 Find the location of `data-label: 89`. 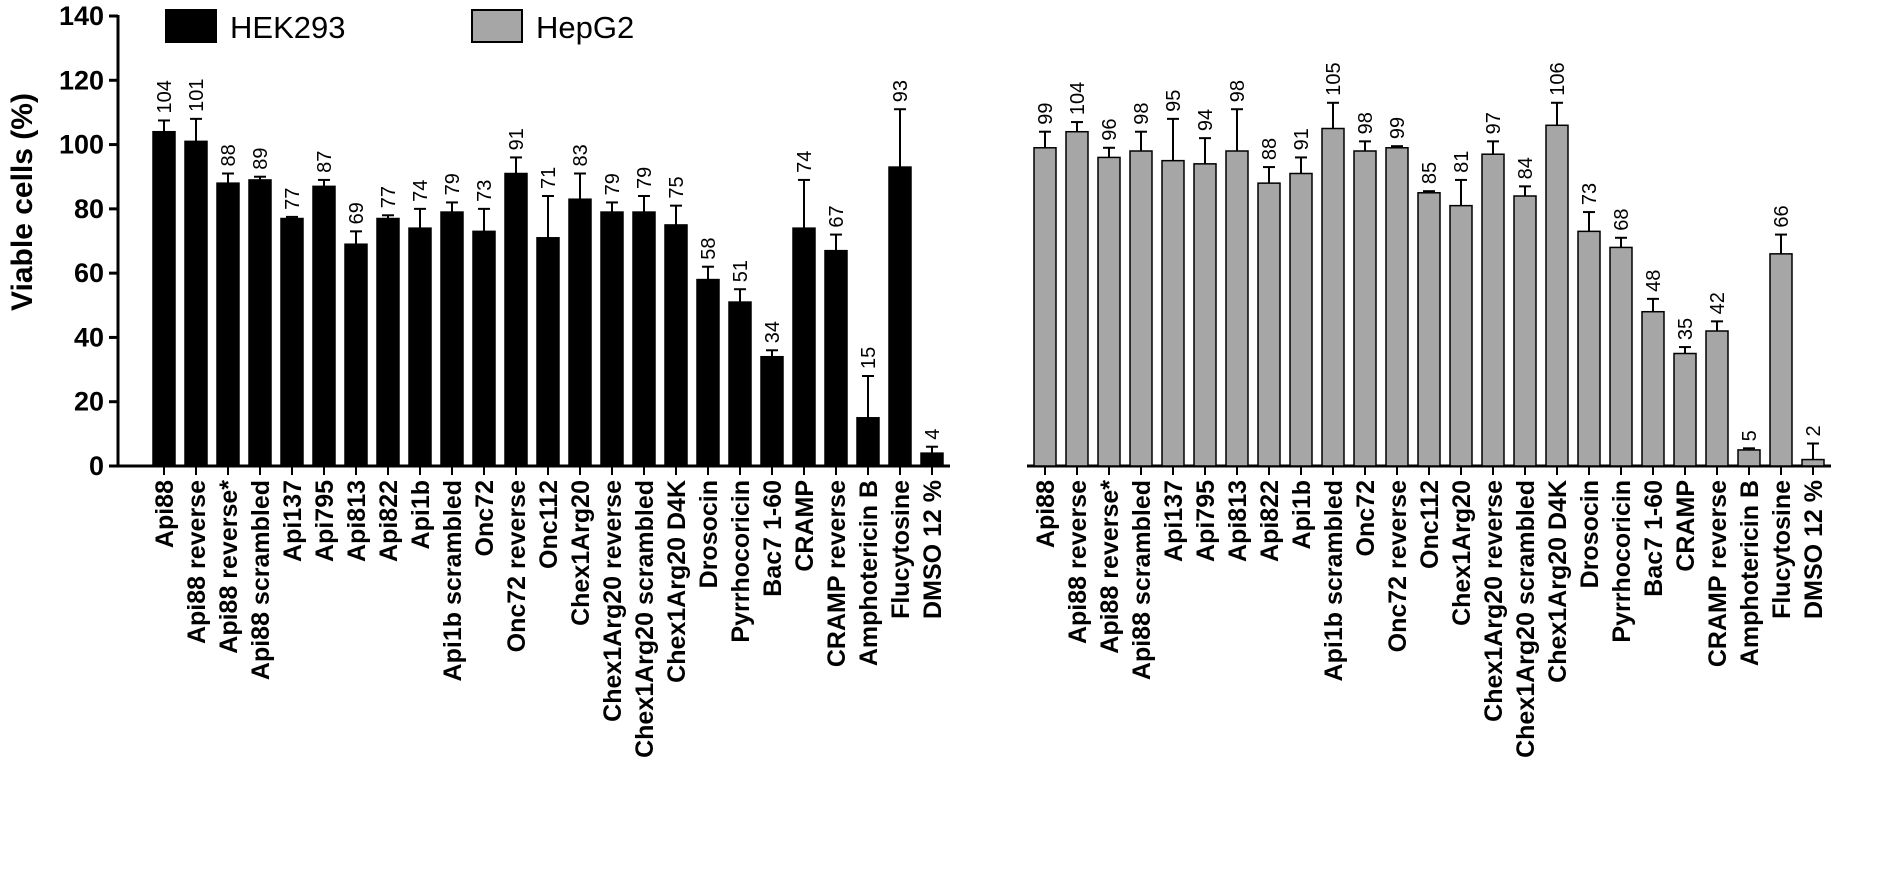

data-label: 89 is located at coordinates (261, 158).